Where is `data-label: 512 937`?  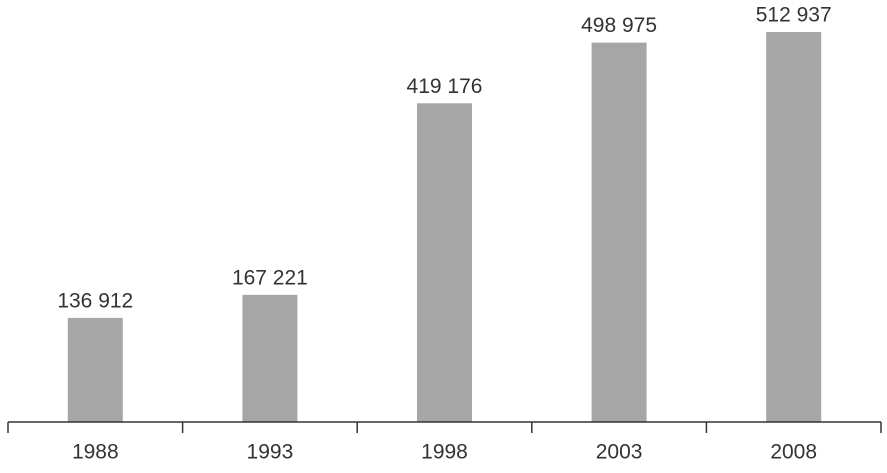 data-label: 512 937 is located at coordinates (794, 15).